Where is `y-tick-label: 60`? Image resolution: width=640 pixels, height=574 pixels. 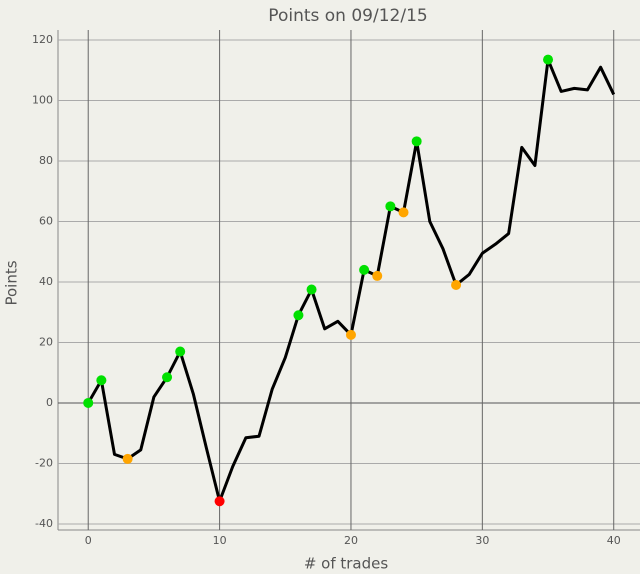
y-tick-label: 60 is located at coordinates (46, 220).